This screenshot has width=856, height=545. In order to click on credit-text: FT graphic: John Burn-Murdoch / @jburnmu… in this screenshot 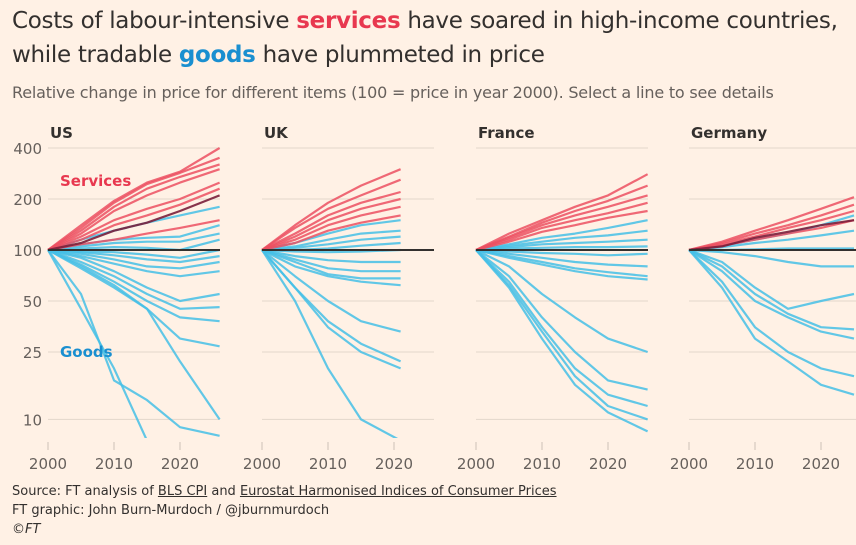, I will do `click(171, 510)`.